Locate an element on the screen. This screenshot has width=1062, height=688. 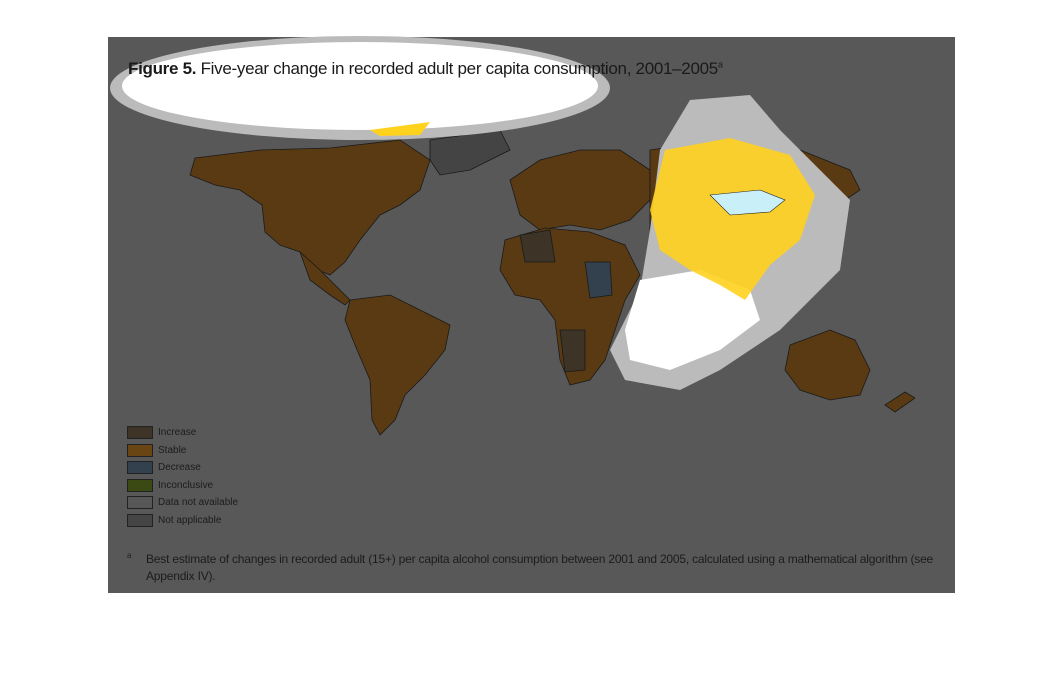
europe is located at coordinates (580, 190).